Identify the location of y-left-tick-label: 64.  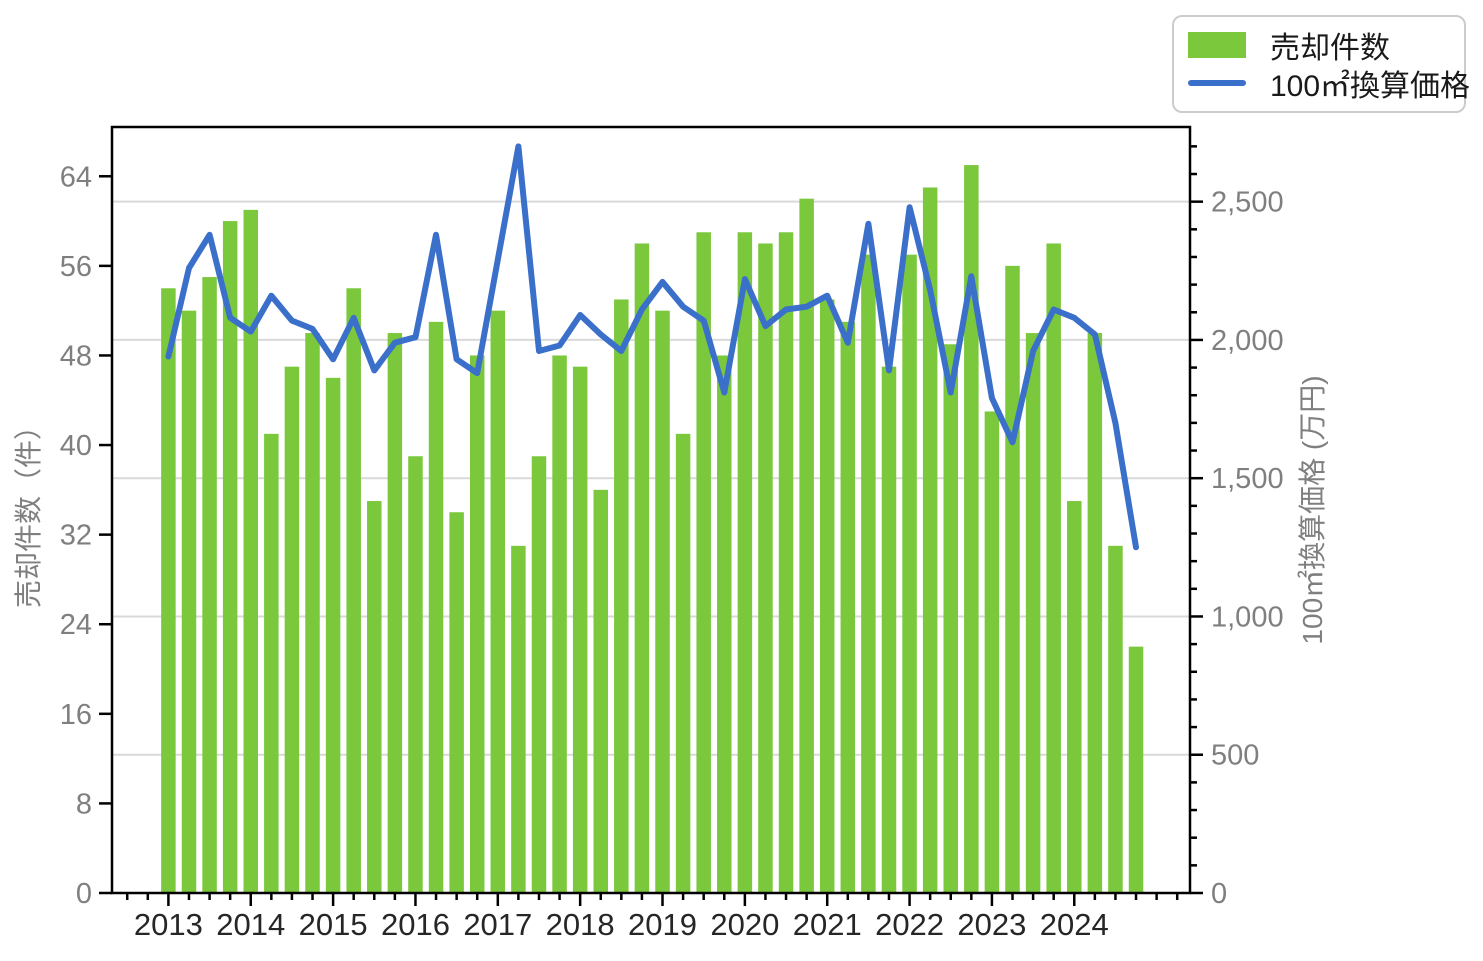
(76, 177).